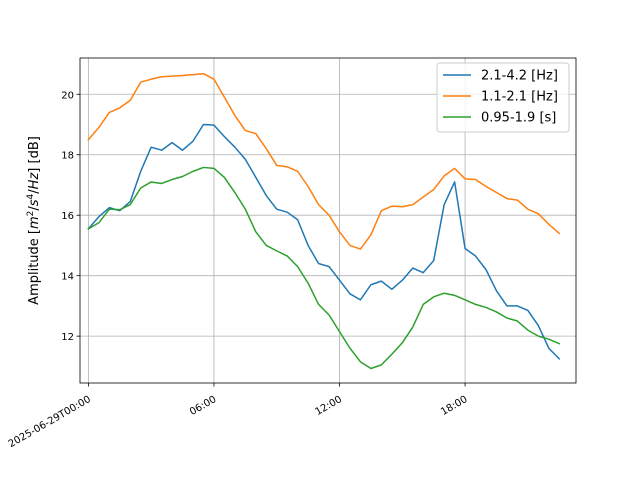 The width and height of the screenshot is (640, 480). What do you see at coordinates (518, 118) in the screenshot?
I see `legend-label: 0.95-1.9 [s]` at bounding box center [518, 118].